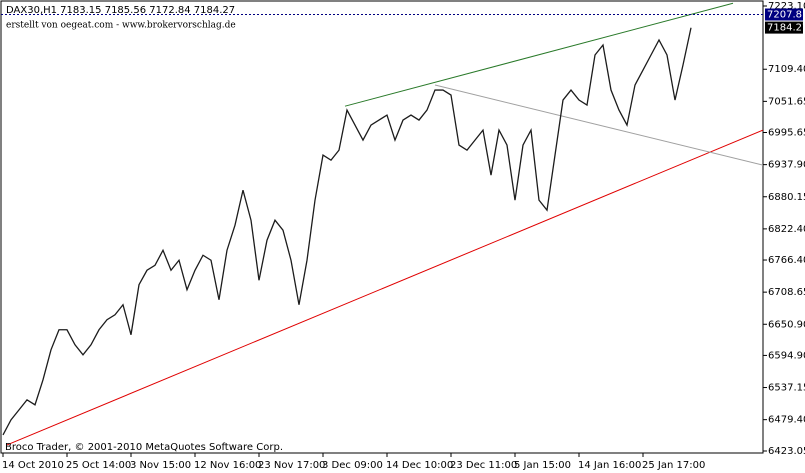  I want to click on x-tick-label: 25 Jan 17:00, so click(673, 465).